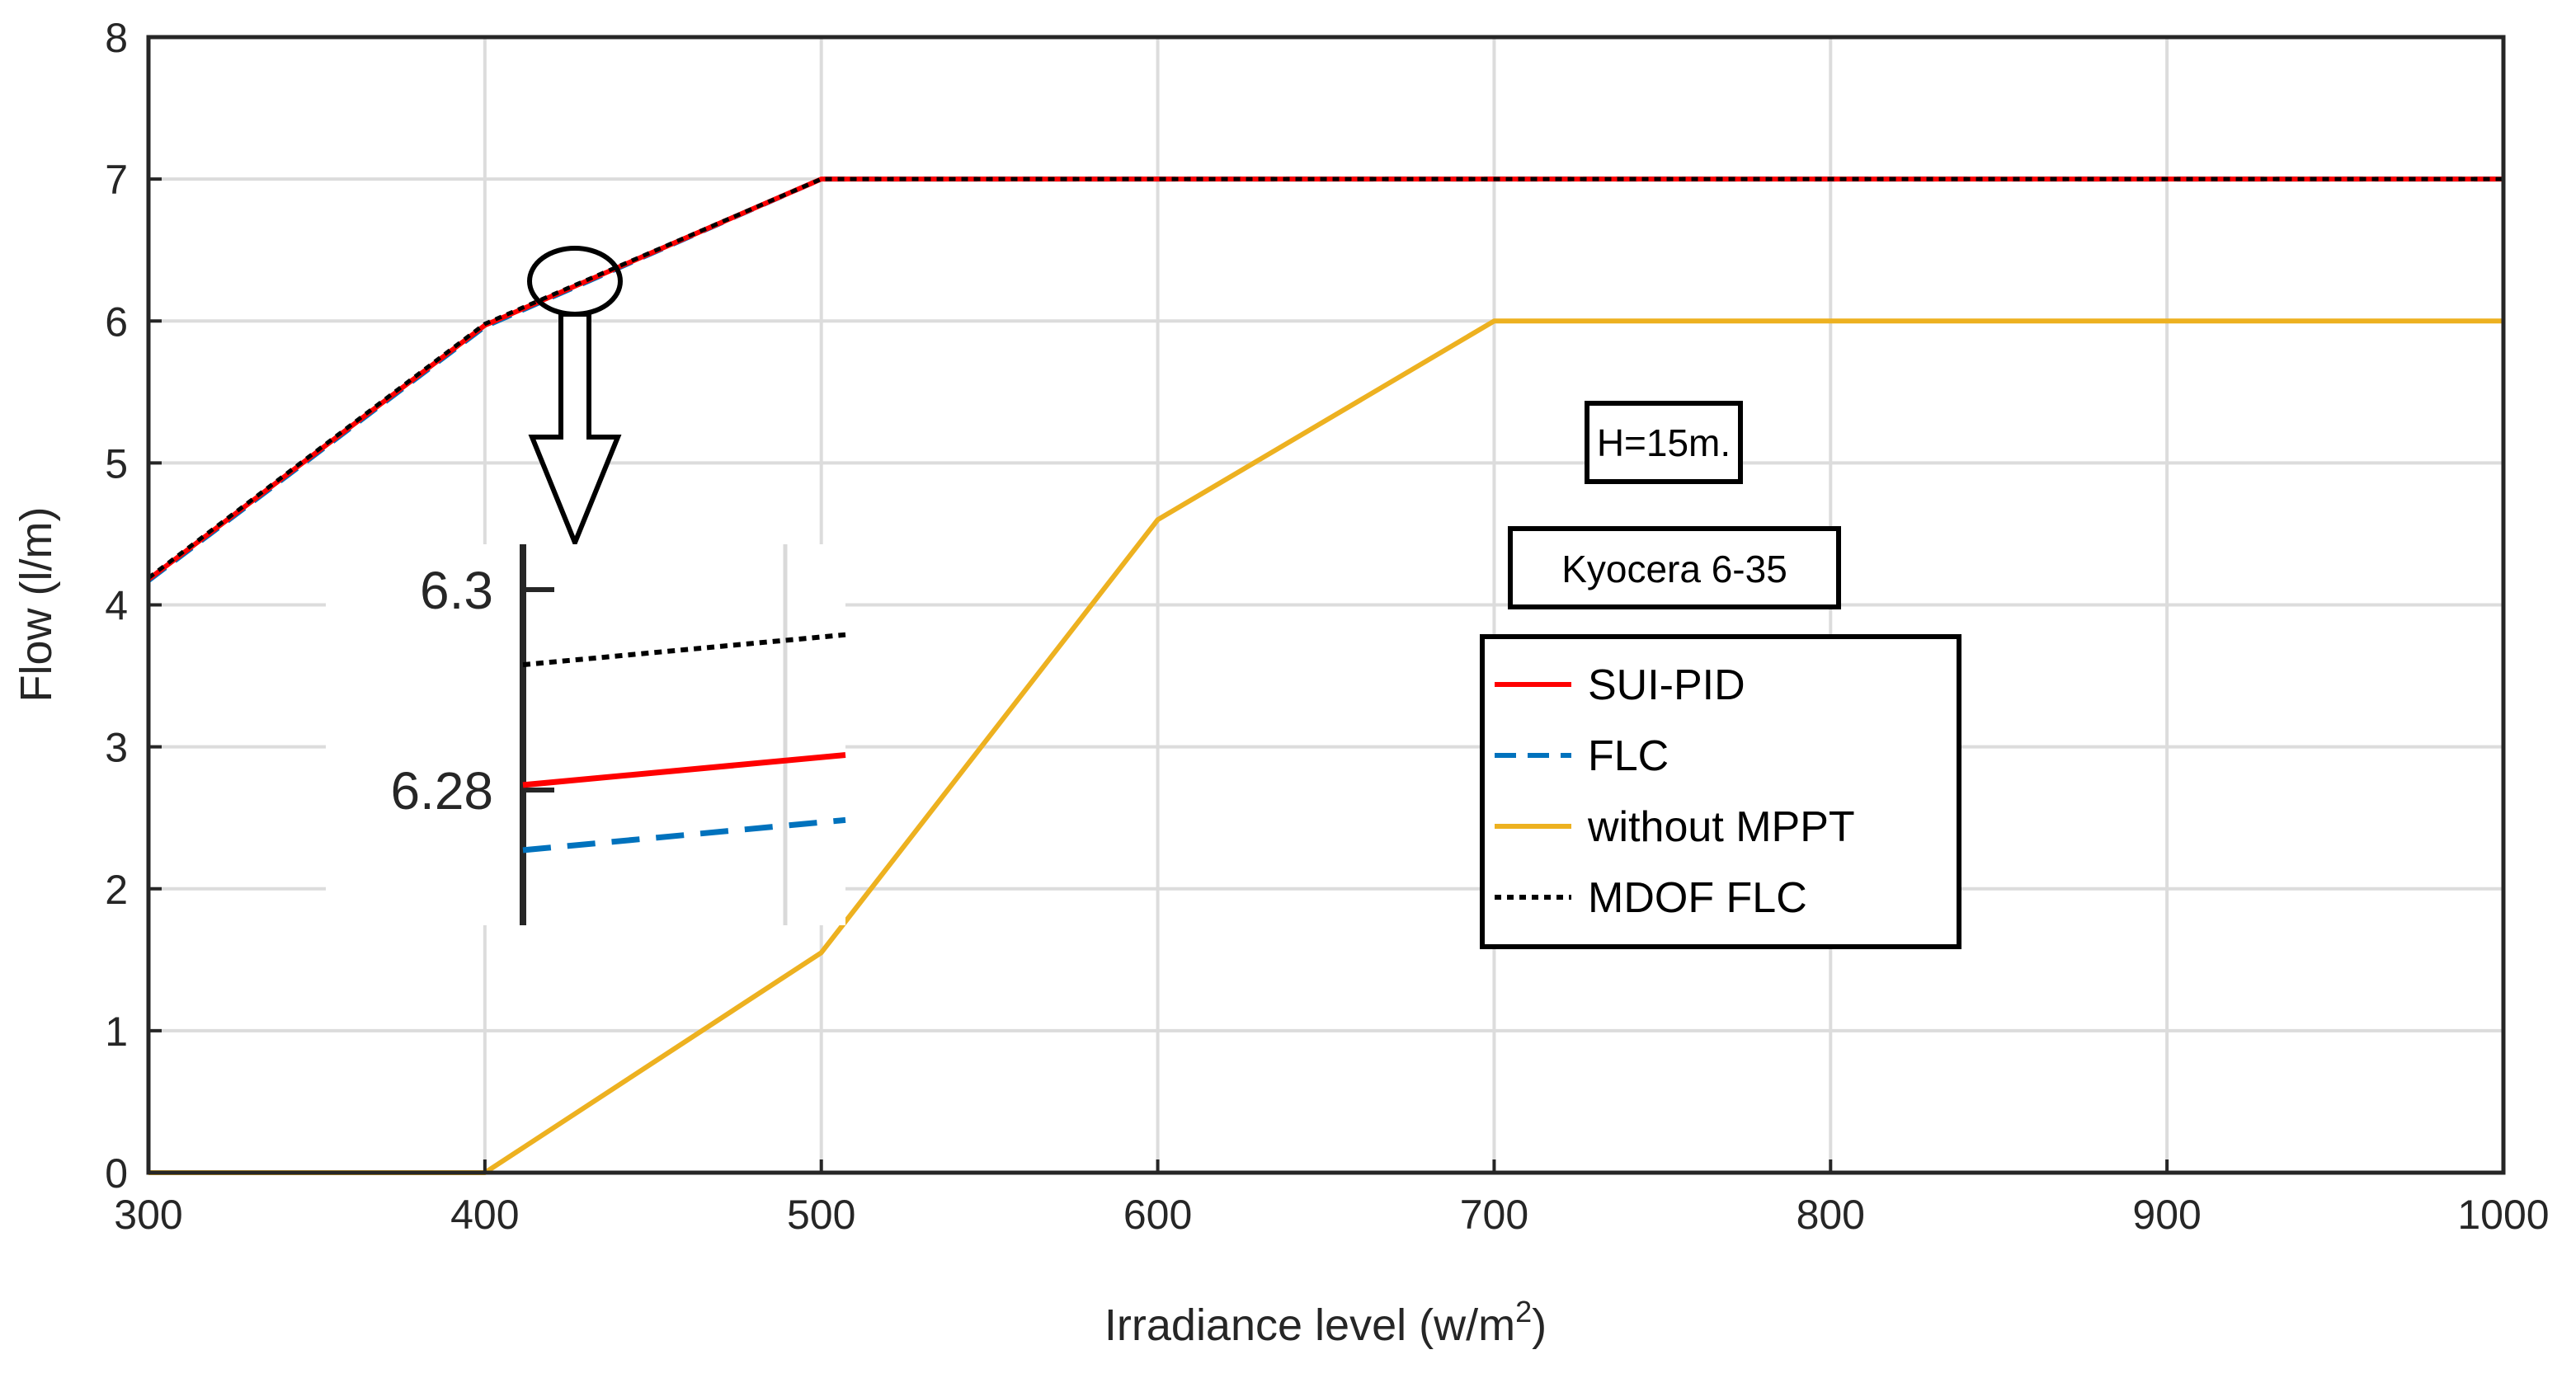 The width and height of the screenshot is (2576, 1378). I want to click on x-tick-label: 300, so click(148, 1215).